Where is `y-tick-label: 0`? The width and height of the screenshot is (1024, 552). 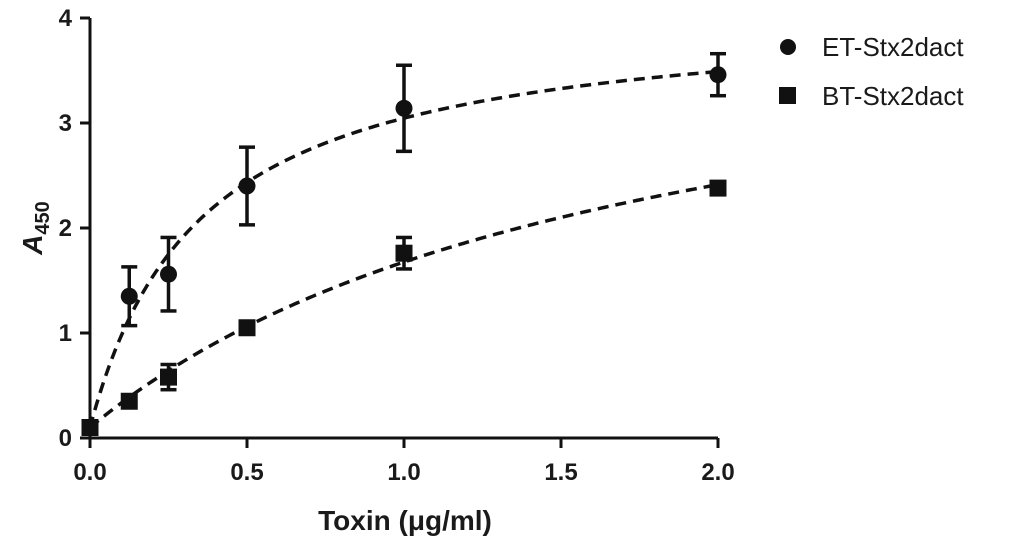
y-tick-label: 0 is located at coordinates (65, 438).